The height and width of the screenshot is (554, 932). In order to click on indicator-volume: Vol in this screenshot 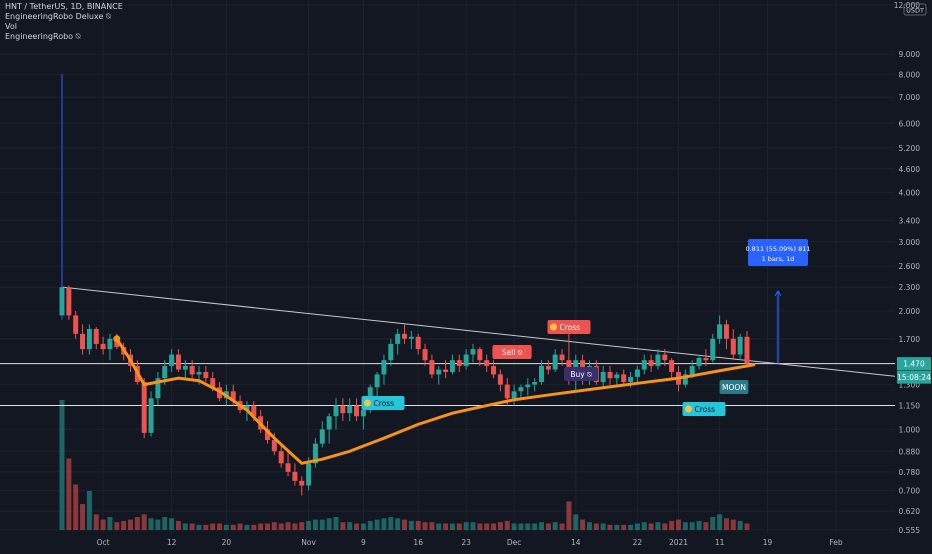, I will do `click(11, 26)`.